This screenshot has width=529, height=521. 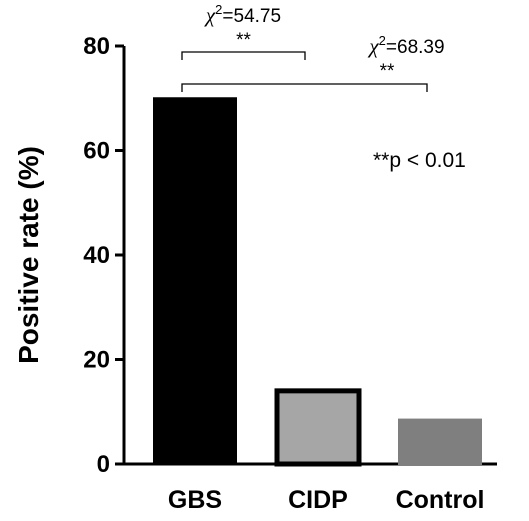 What do you see at coordinates (103, 464) in the screenshot?
I see `y-tick-label: 0` at bounding box center [103, 464].